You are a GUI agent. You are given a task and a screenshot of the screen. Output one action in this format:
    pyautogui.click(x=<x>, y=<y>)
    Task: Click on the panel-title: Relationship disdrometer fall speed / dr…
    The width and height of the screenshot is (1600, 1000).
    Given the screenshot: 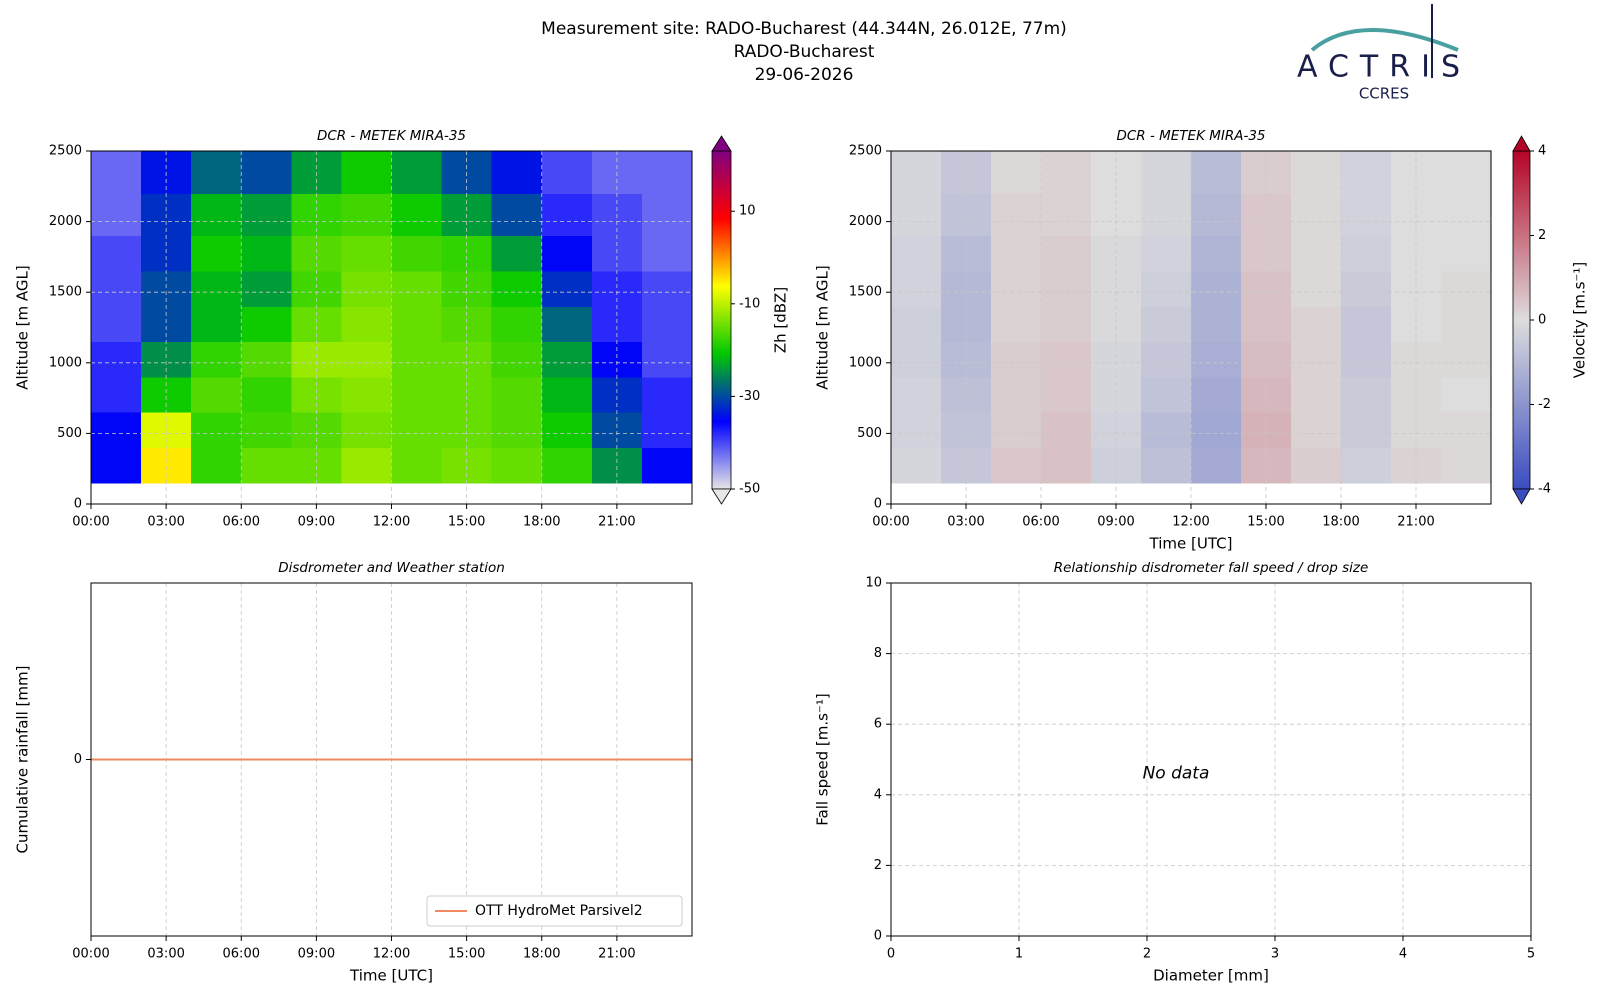 What is the action you would take?
    pyautogui.click(x=1211, y=568)
    